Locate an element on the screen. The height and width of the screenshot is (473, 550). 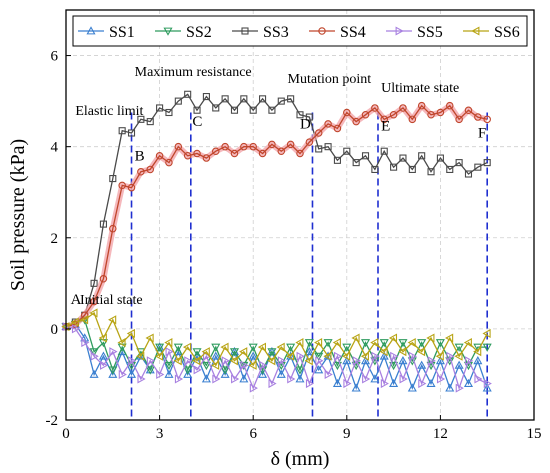
y-tick-label: 6 is located at coordinates (55, 57).